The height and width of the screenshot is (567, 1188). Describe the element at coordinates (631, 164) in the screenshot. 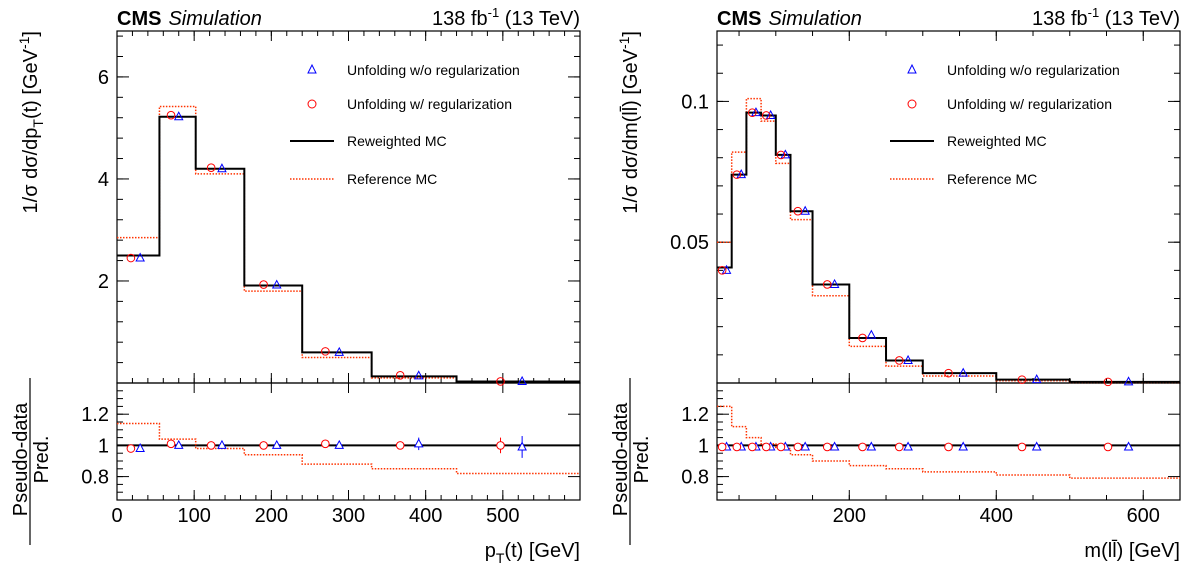

I see `y-title-main: 1/σ dσ/dm(` at that location.